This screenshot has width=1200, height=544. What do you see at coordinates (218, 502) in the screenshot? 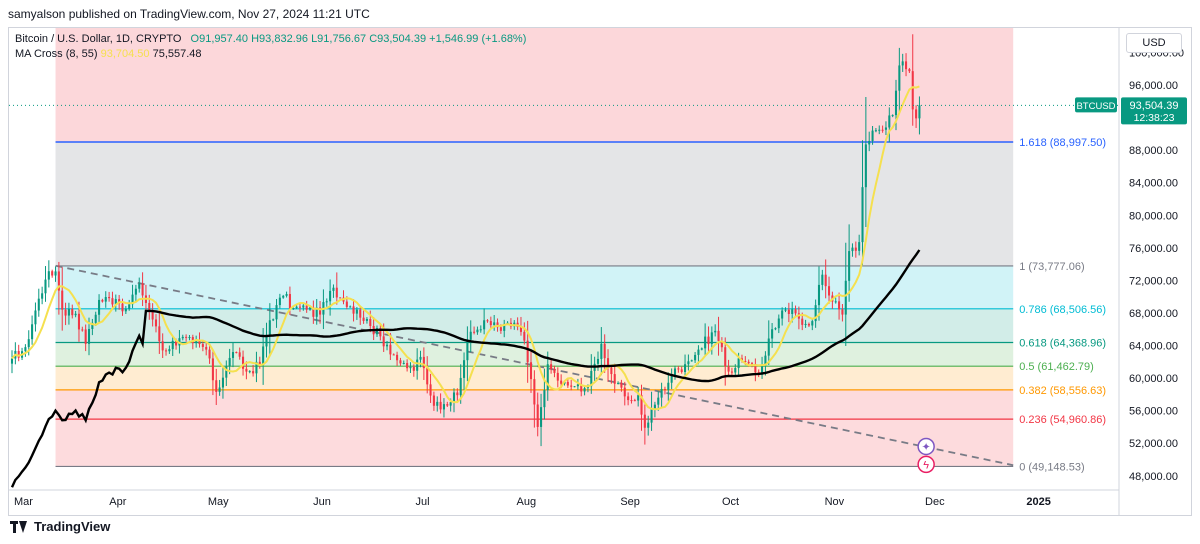
I see `time-tick-may: May` at bounding box center [218, 502].